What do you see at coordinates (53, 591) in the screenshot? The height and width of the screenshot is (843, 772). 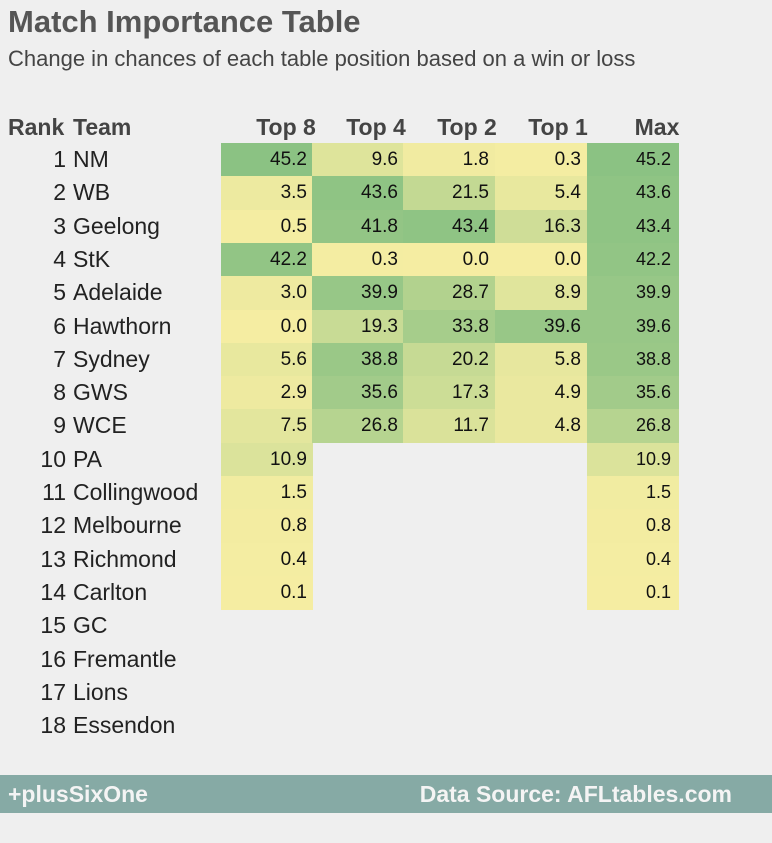 I see `rank-label: 14` at bounding box center [53, 591].